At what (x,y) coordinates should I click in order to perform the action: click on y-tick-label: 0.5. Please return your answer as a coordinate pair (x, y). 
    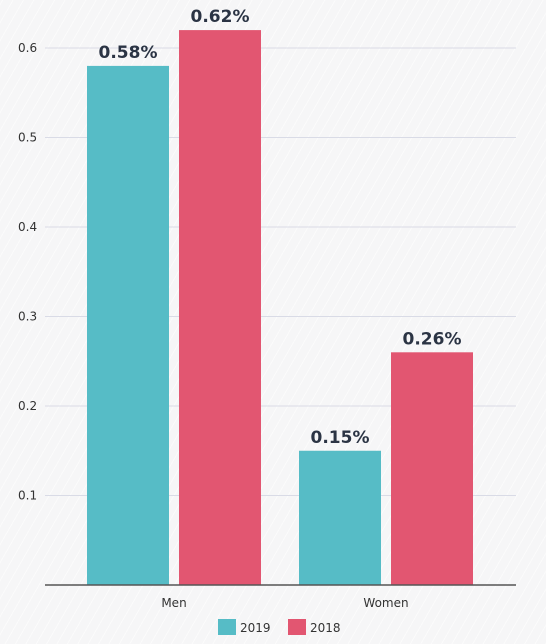
    Looking at the image, I should click on (27, 138).